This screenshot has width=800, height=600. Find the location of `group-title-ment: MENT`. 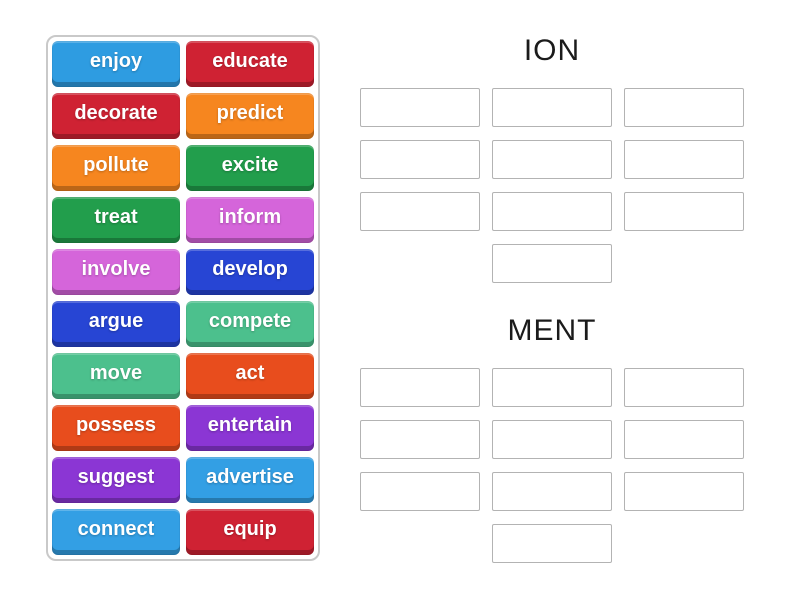

group-title-ment: MENT is located at coordinates (552, 330).